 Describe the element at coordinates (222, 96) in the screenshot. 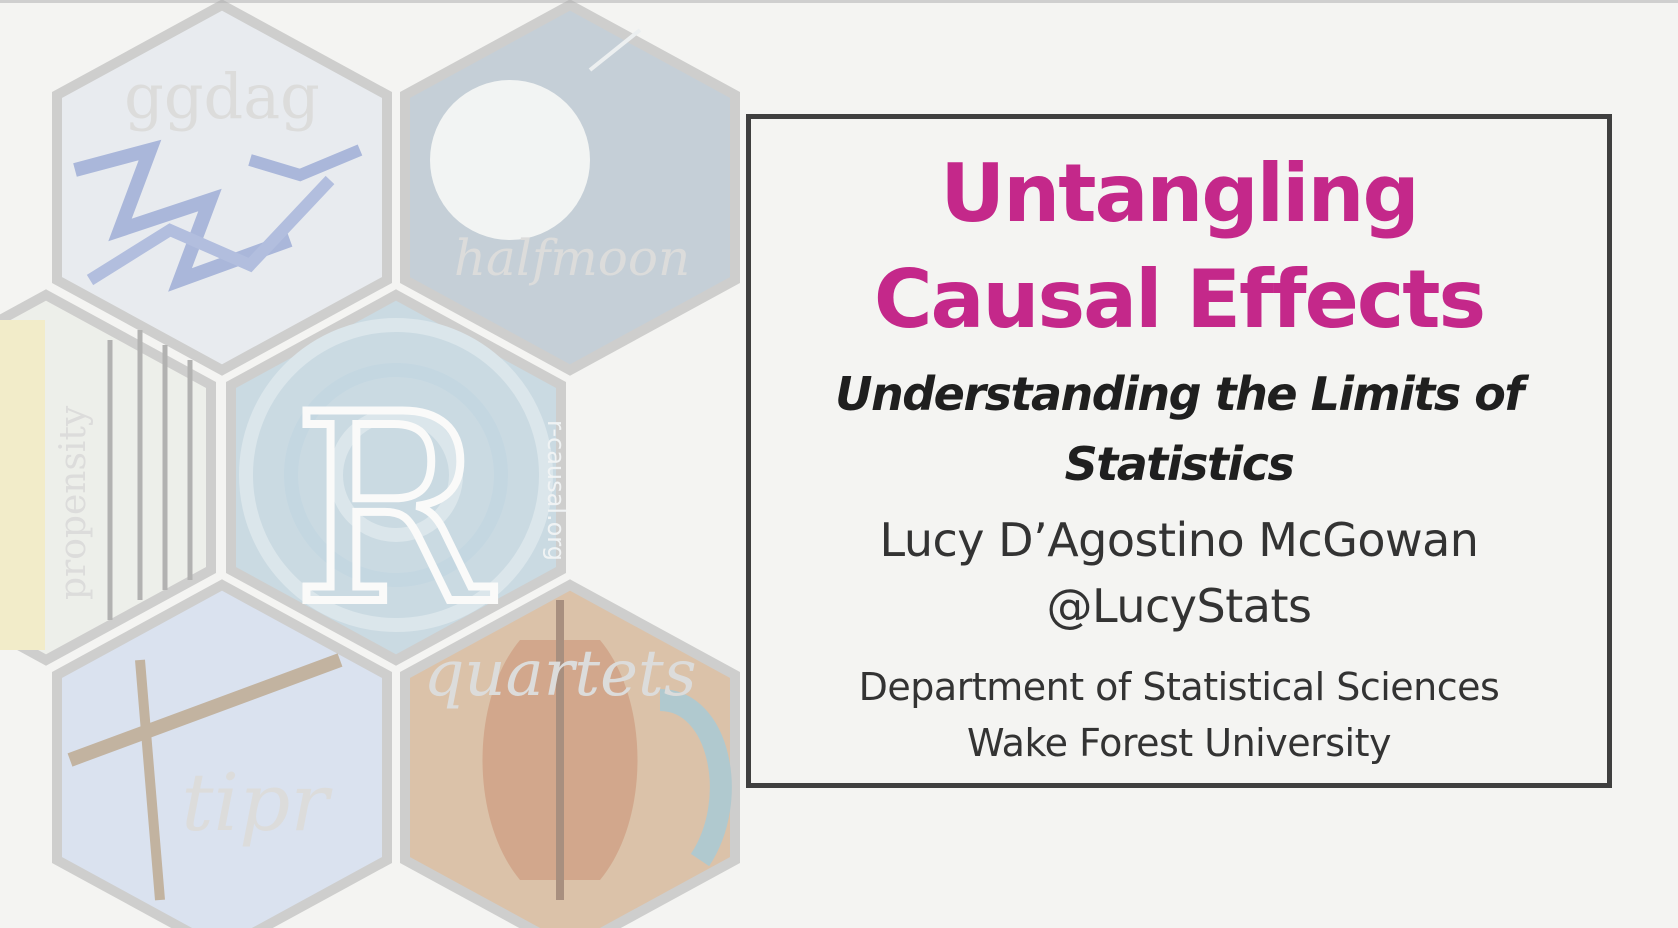

I see `ggdag-label: ggdag` at that location.